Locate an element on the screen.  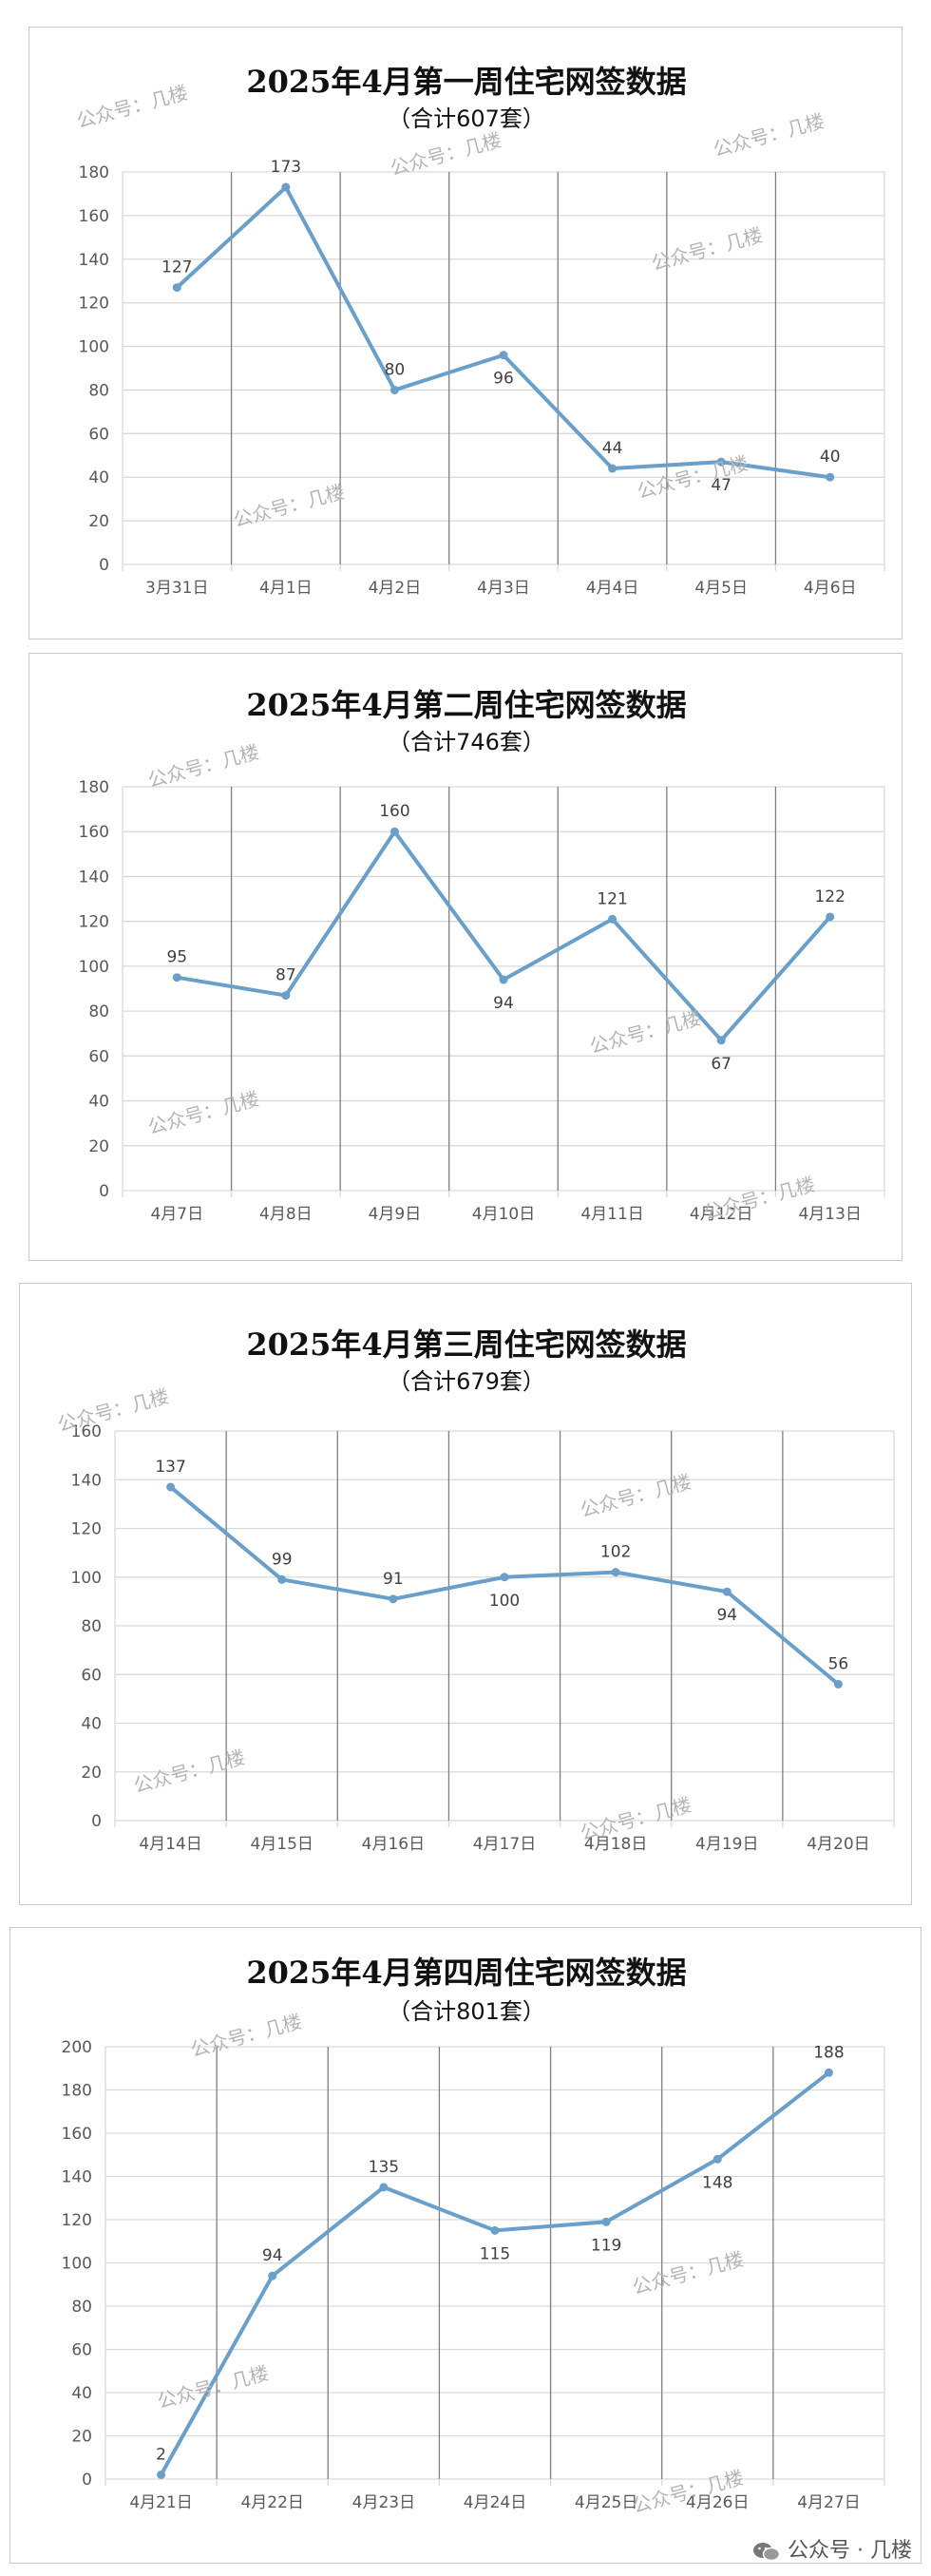
data-label: 96 is located at coordinates (503, 379).